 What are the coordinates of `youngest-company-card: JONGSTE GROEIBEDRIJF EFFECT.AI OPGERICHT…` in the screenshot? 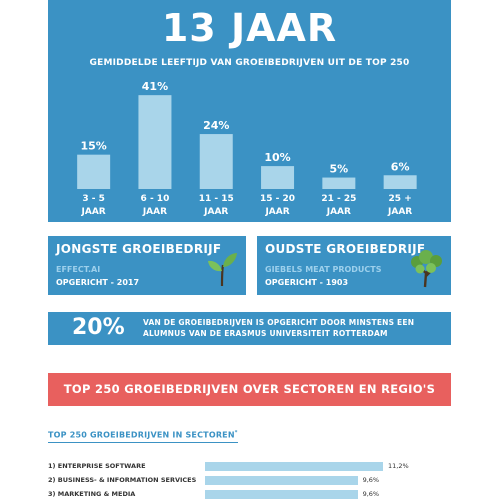 It's located at (147, 265).